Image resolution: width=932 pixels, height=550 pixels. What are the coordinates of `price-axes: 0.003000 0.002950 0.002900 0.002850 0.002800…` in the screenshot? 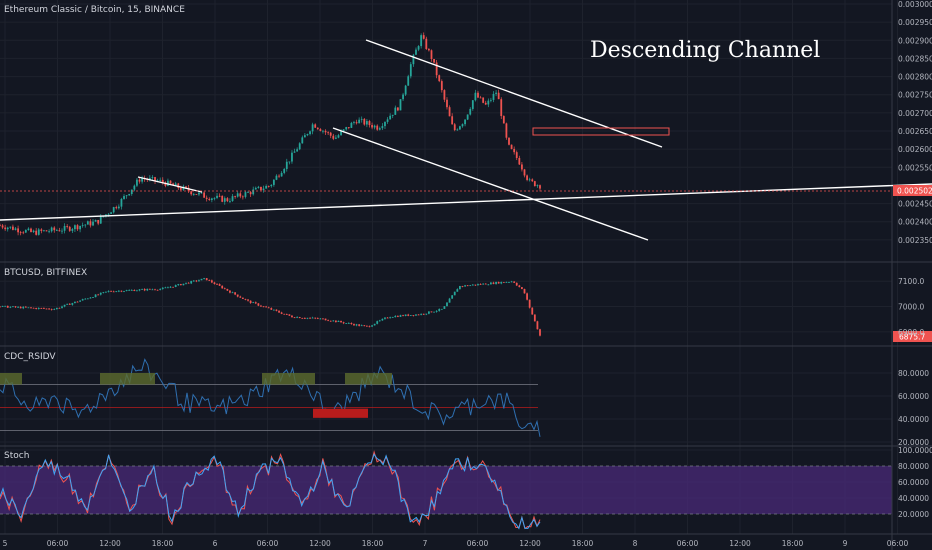 It's located at (915, 259).